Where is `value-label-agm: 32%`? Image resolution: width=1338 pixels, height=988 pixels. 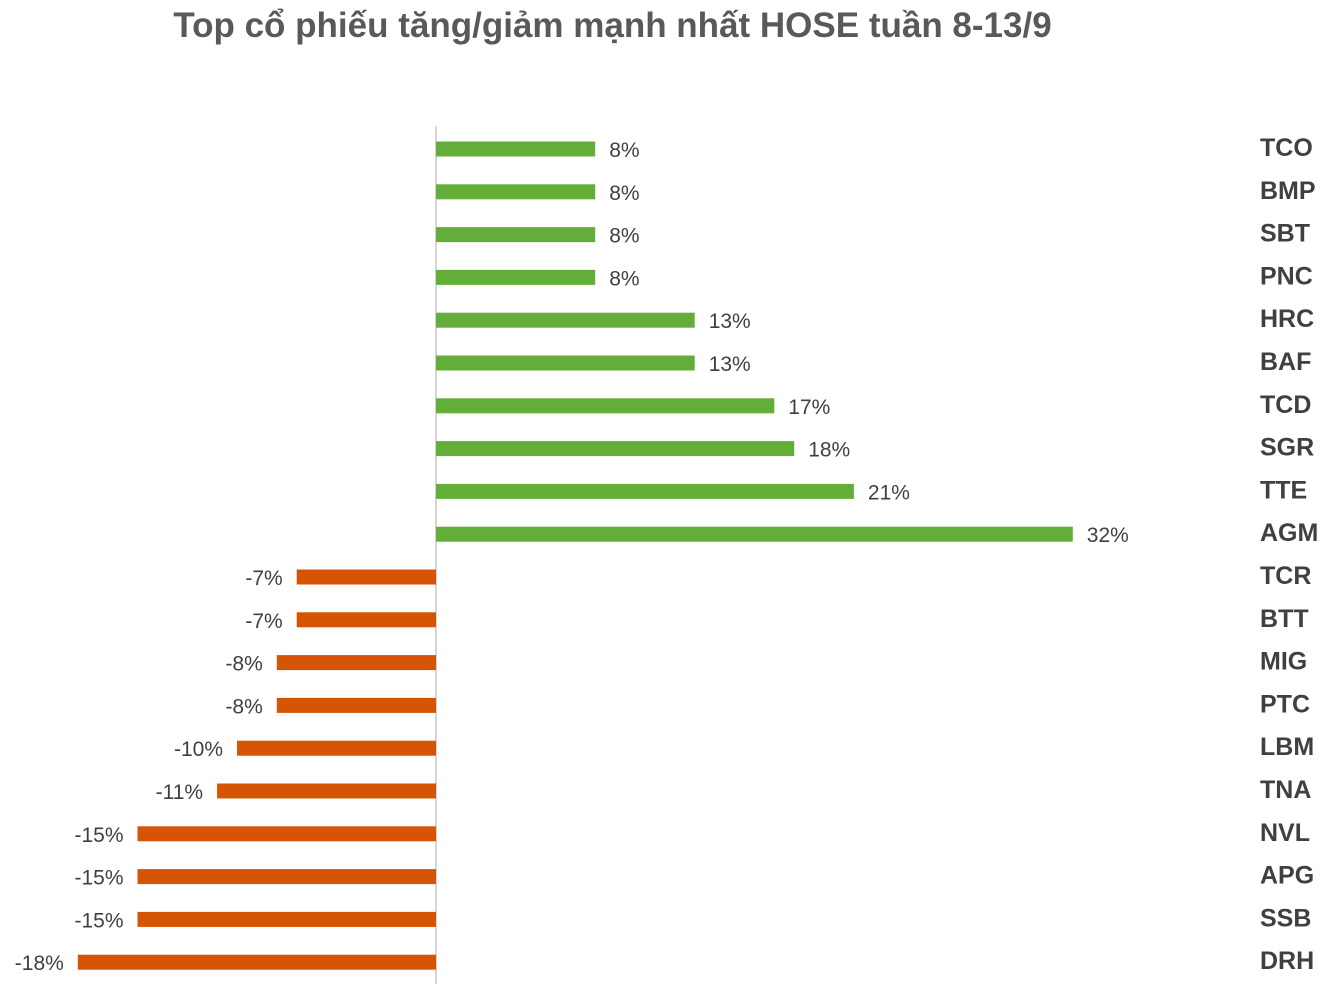 value-label-agm: 32% is located at coordinates (1108, 535).